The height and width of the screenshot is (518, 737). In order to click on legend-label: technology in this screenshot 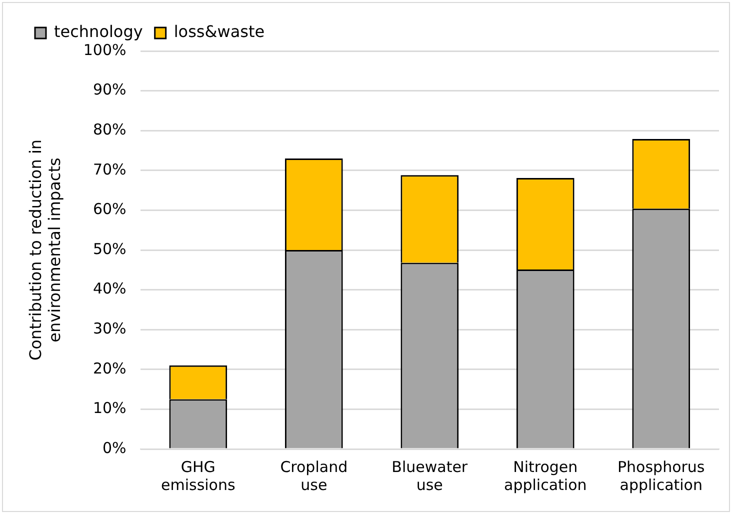, I will do `click(98, 32)`.